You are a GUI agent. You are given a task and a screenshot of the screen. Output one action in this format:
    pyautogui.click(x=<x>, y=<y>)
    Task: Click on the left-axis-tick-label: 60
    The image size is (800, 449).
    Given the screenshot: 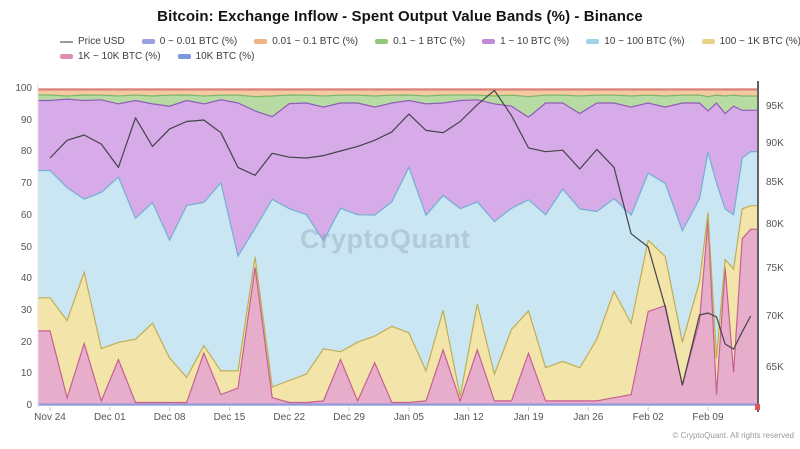 What is the action you would take?
    pyautogui.click(x=26, y=215)
    